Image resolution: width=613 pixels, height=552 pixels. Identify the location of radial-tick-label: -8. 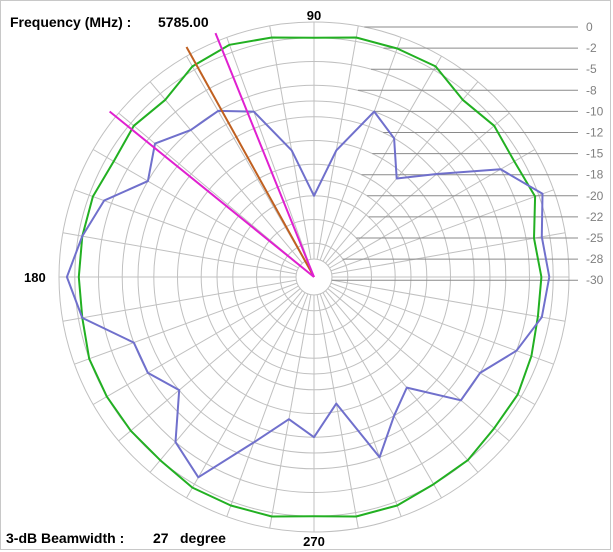
(591, 90).